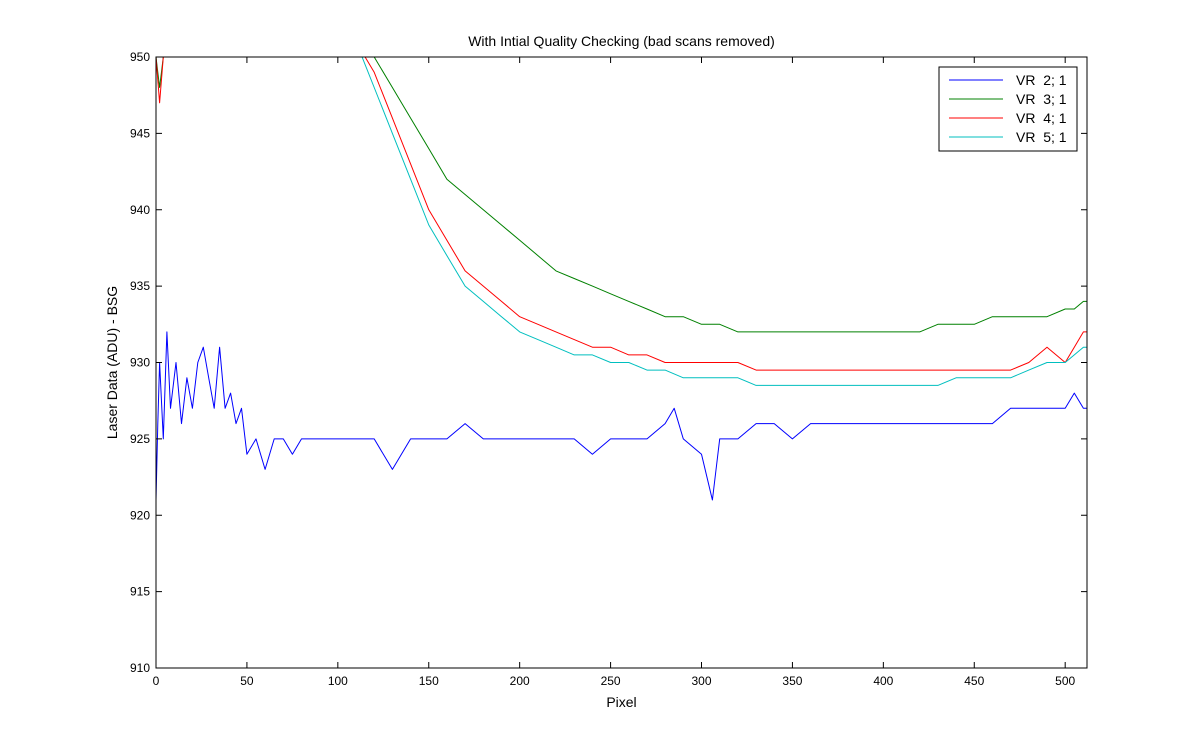 This screenshot has height=755, width=1200. Describe the element at coordinates (140, 363) in the screenshot. I see `y-tick-label: 930` at that location.